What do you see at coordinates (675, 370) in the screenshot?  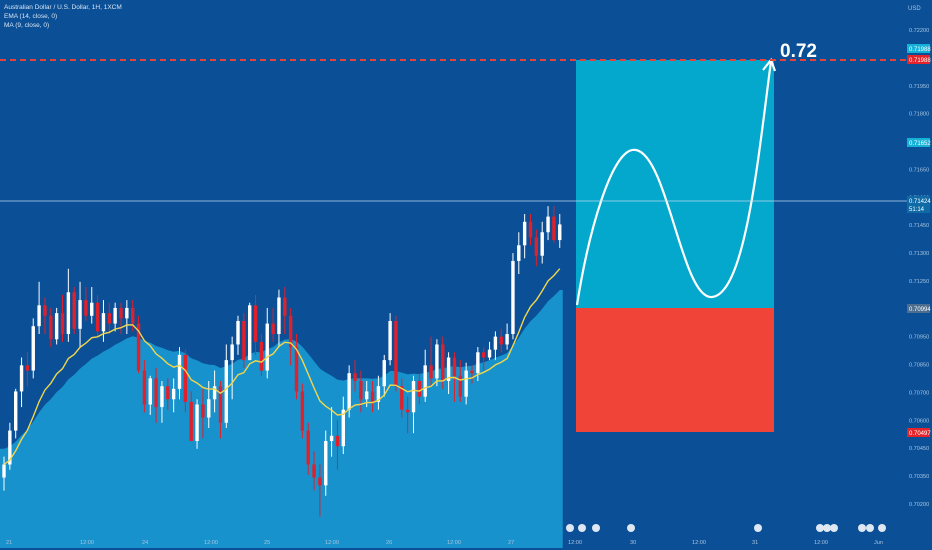 I see `stop-zone` at bounding box center [675, 370].